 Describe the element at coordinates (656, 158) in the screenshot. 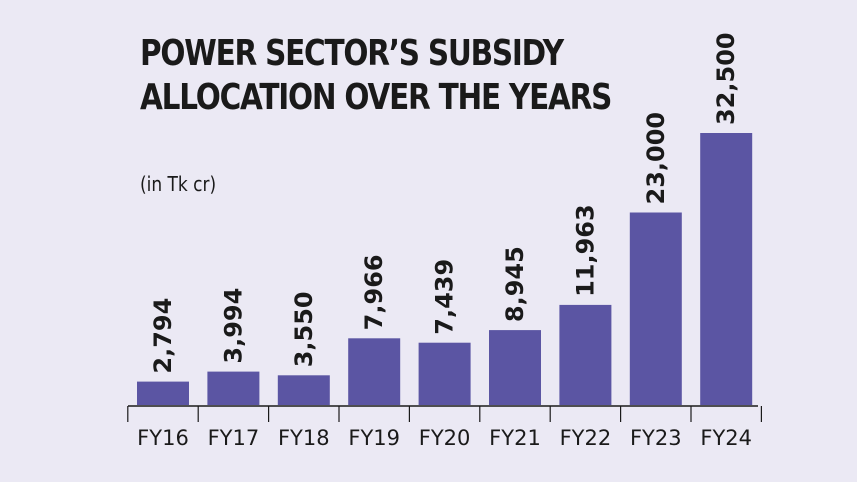

I see `value-label-fy23: 23,000` at that location.